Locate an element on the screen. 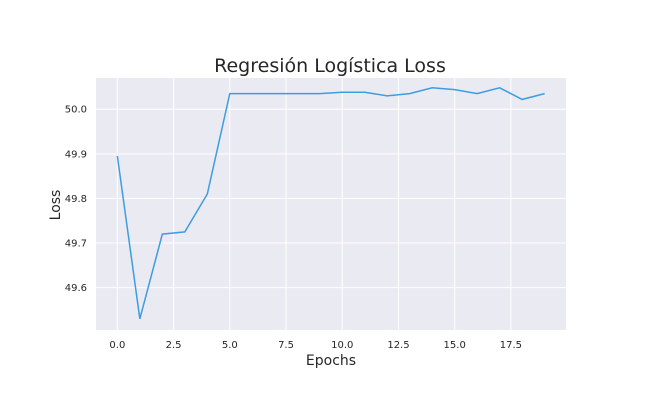 The width and height of the screenshot is (654, 403). x-tick-label: 12.5 is located at coordinates (398, 345).